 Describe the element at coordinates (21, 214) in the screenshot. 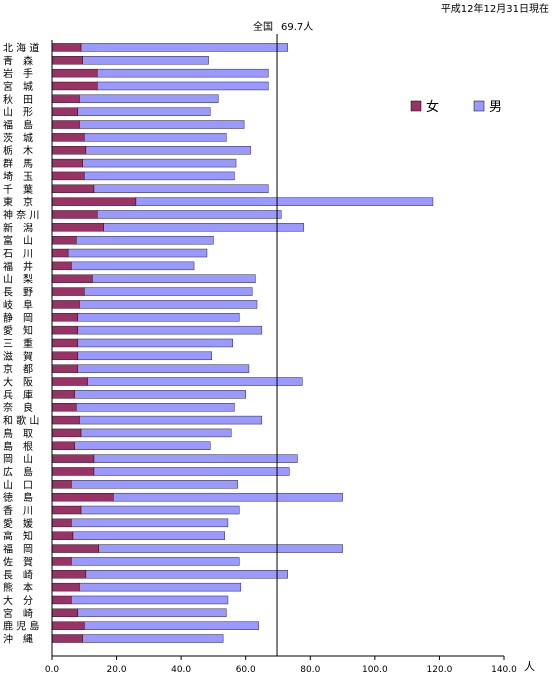

I see `category-label: 神 奈 川` at that location.